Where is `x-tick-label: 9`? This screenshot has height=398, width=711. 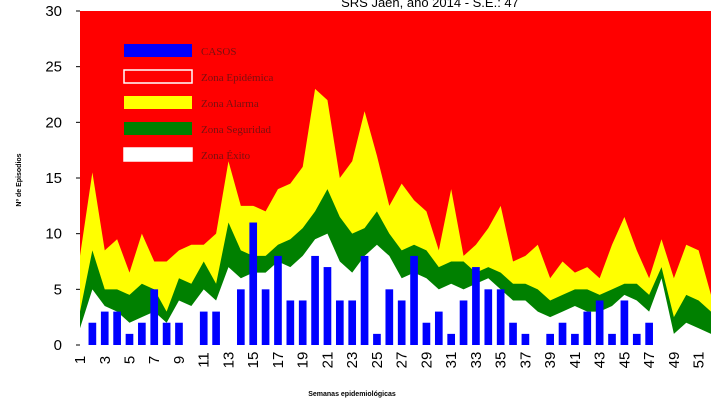 x-tick-label: 9 is located at coordinates (179, 360).